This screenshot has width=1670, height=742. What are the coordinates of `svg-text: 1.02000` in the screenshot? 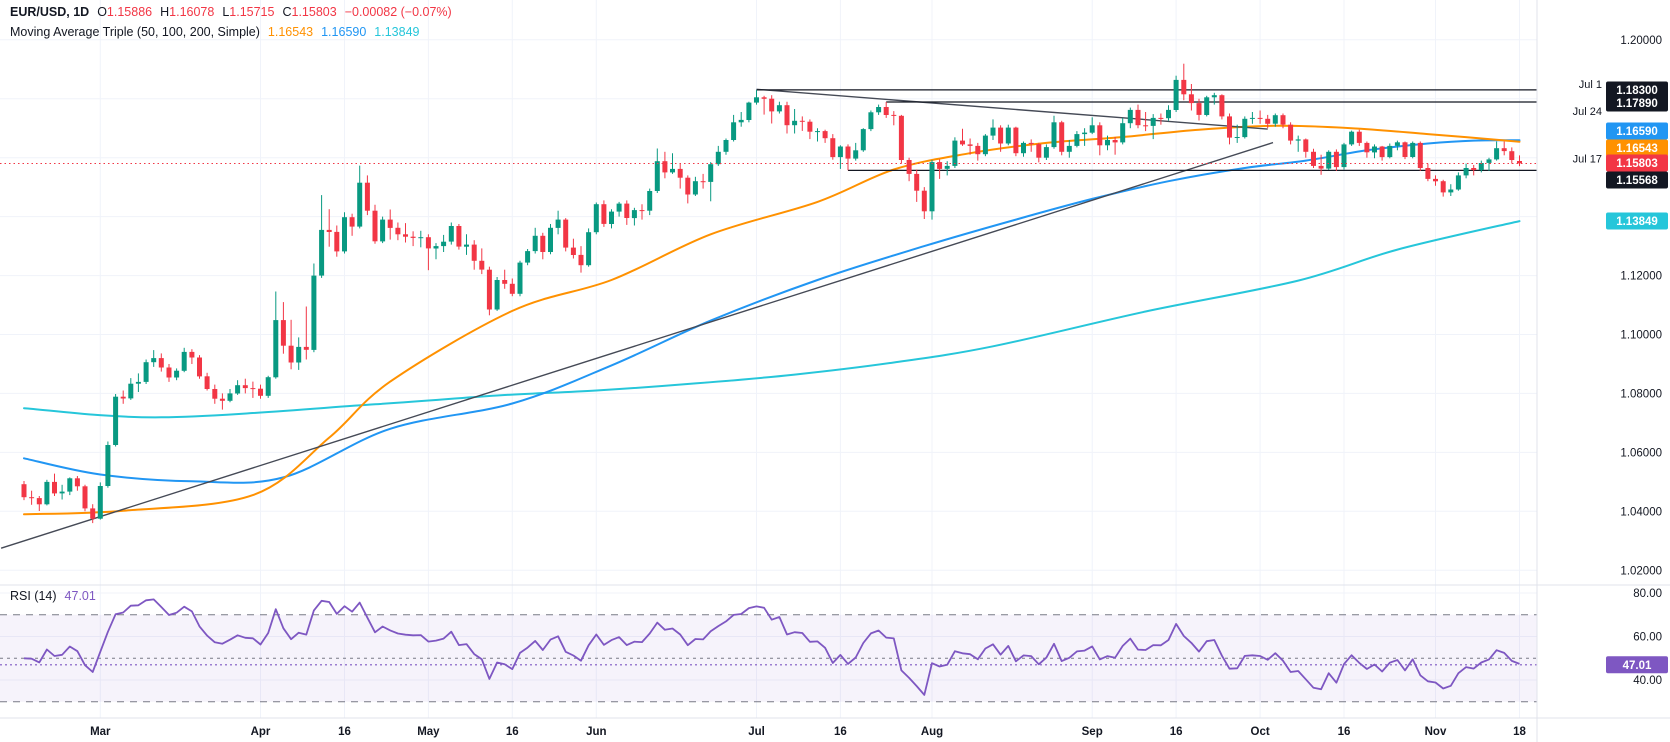 It's located at (1641, 571).